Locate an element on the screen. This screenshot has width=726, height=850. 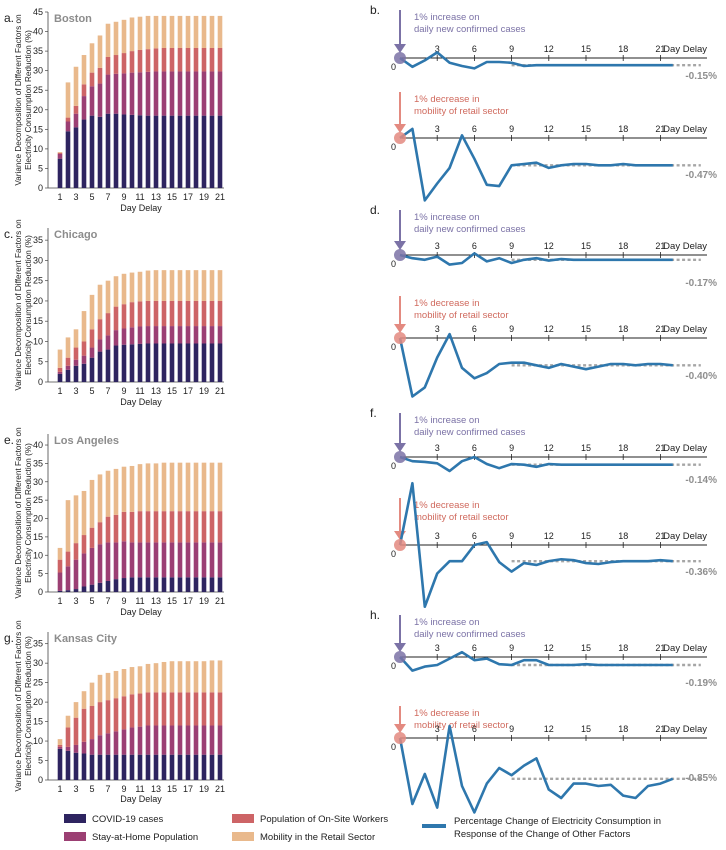
y-tick-label: 25 is located at coordinates (38, 500).